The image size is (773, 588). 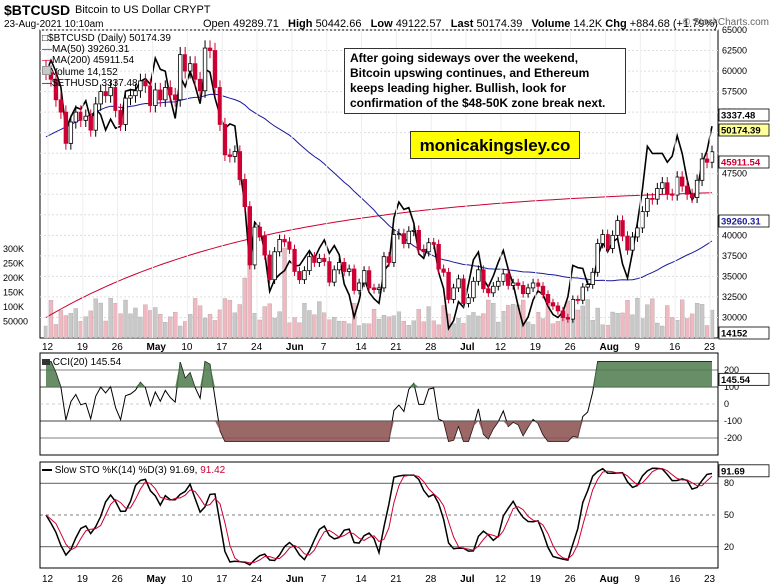 What do you see at coordinates (637, 579) in the screenshot?
I see `x-tick-label-bottom: 9` at bounding box center [637, 579].